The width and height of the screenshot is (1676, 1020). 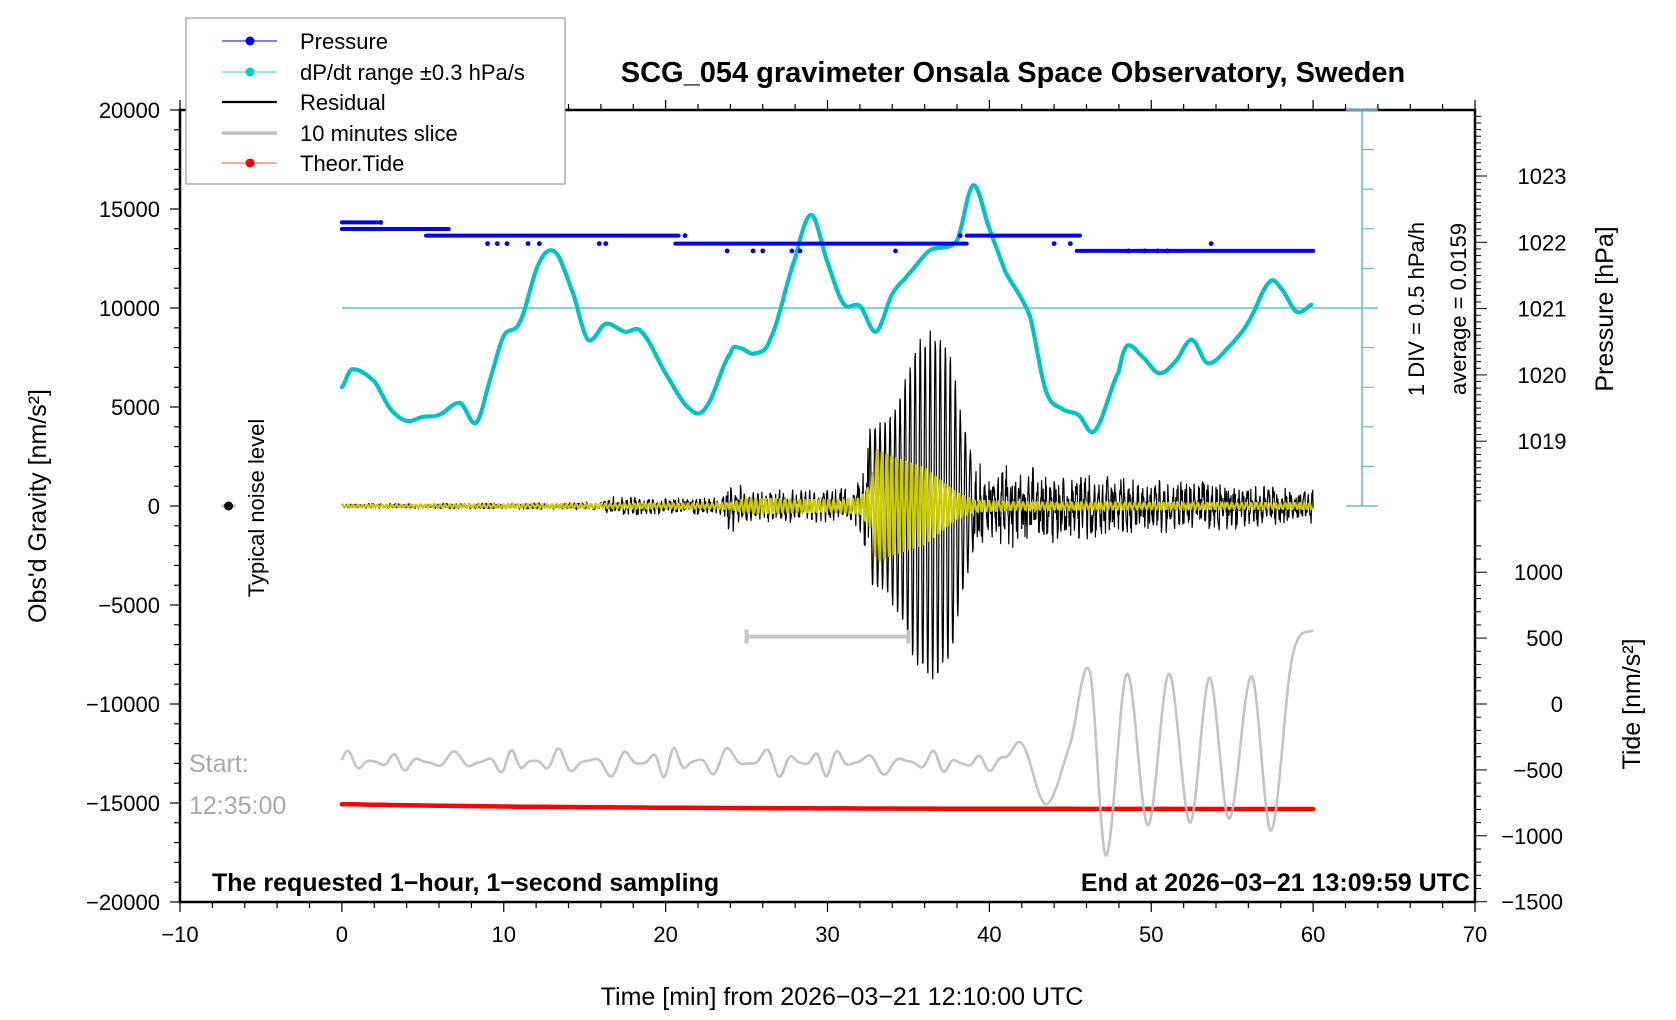 I want to click on series-filtered-residual, so click(x=827, y=505).